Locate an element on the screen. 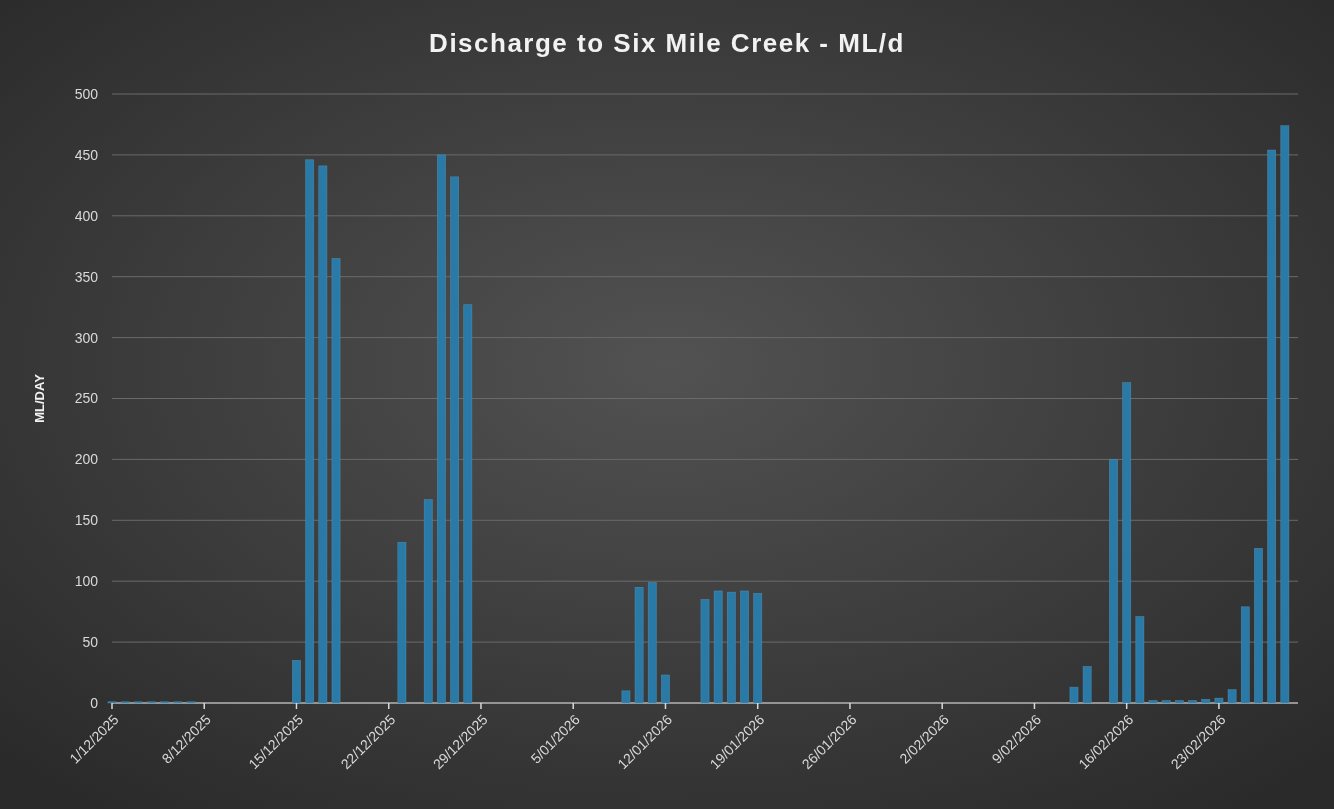  y-tick-label: 150 is located at coordinates (86, 520).